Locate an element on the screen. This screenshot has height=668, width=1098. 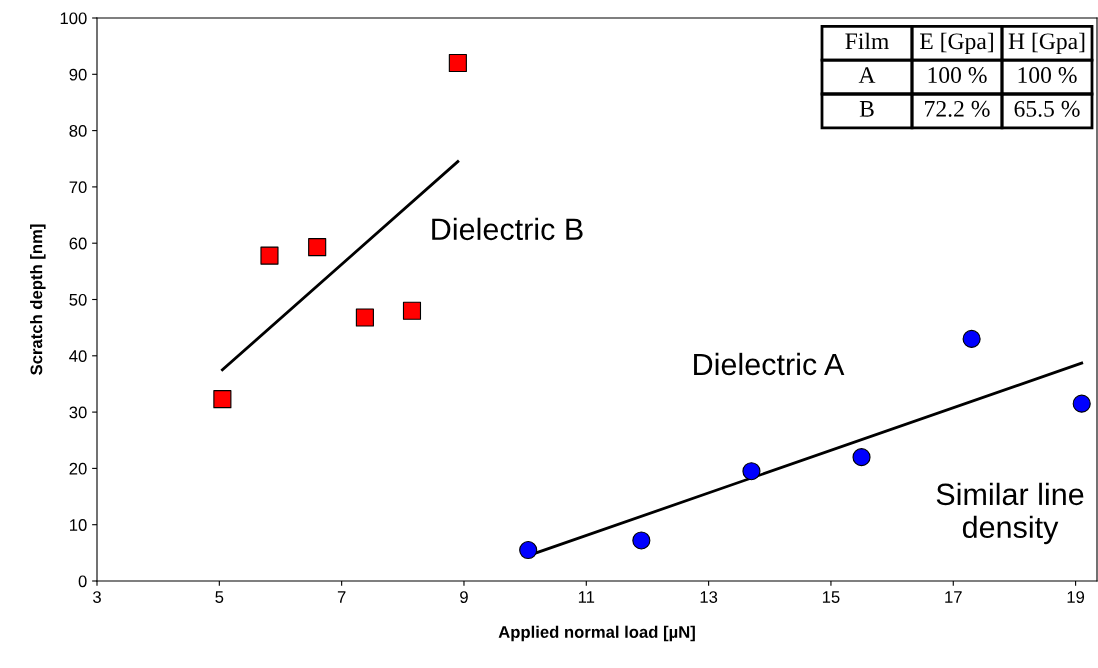
annotation: 72.2 % is located at coordinates (957, 108).